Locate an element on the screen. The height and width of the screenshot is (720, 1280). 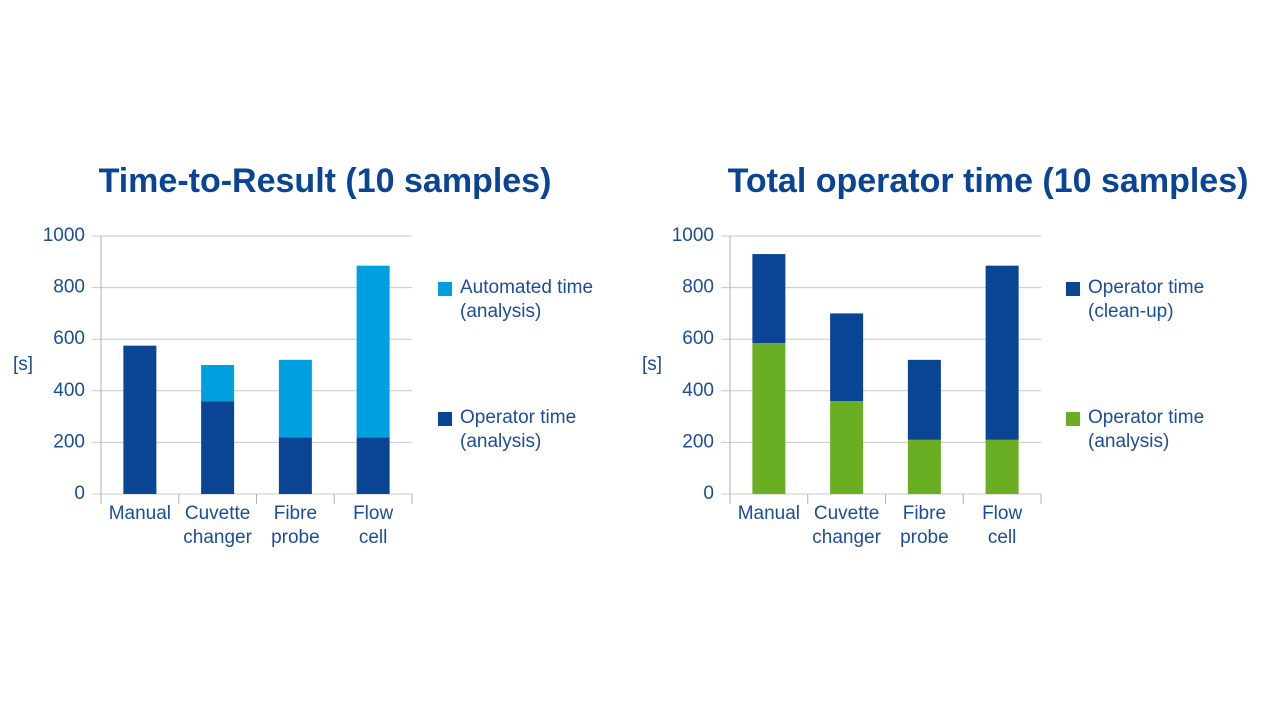
chart-title: Total operator time (10 samples) is located at coordinates (988, 181).